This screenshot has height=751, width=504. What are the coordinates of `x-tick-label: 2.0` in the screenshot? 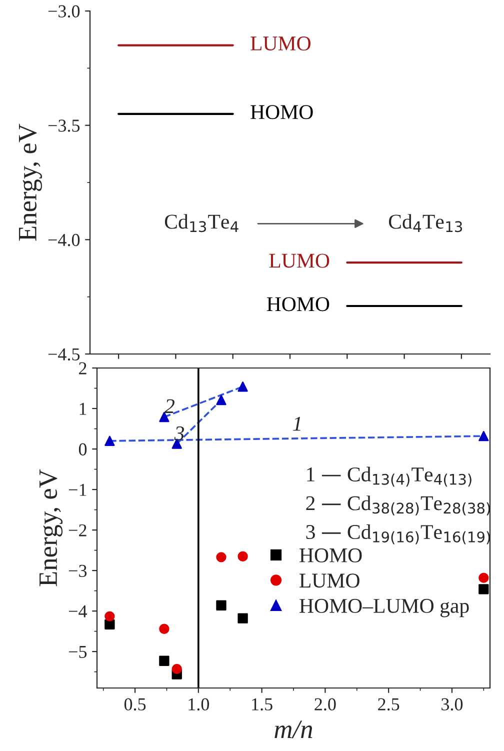 It's located at (325, 704).